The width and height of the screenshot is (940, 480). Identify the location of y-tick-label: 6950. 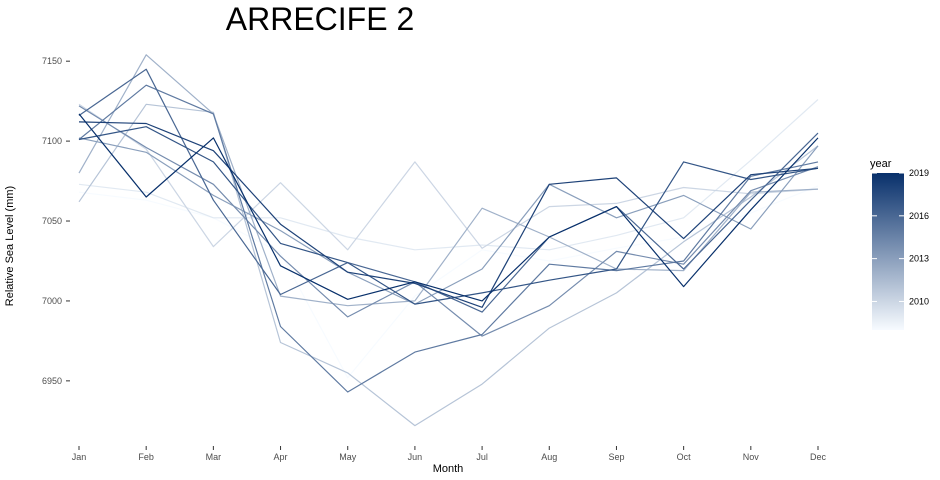
(52, 381).